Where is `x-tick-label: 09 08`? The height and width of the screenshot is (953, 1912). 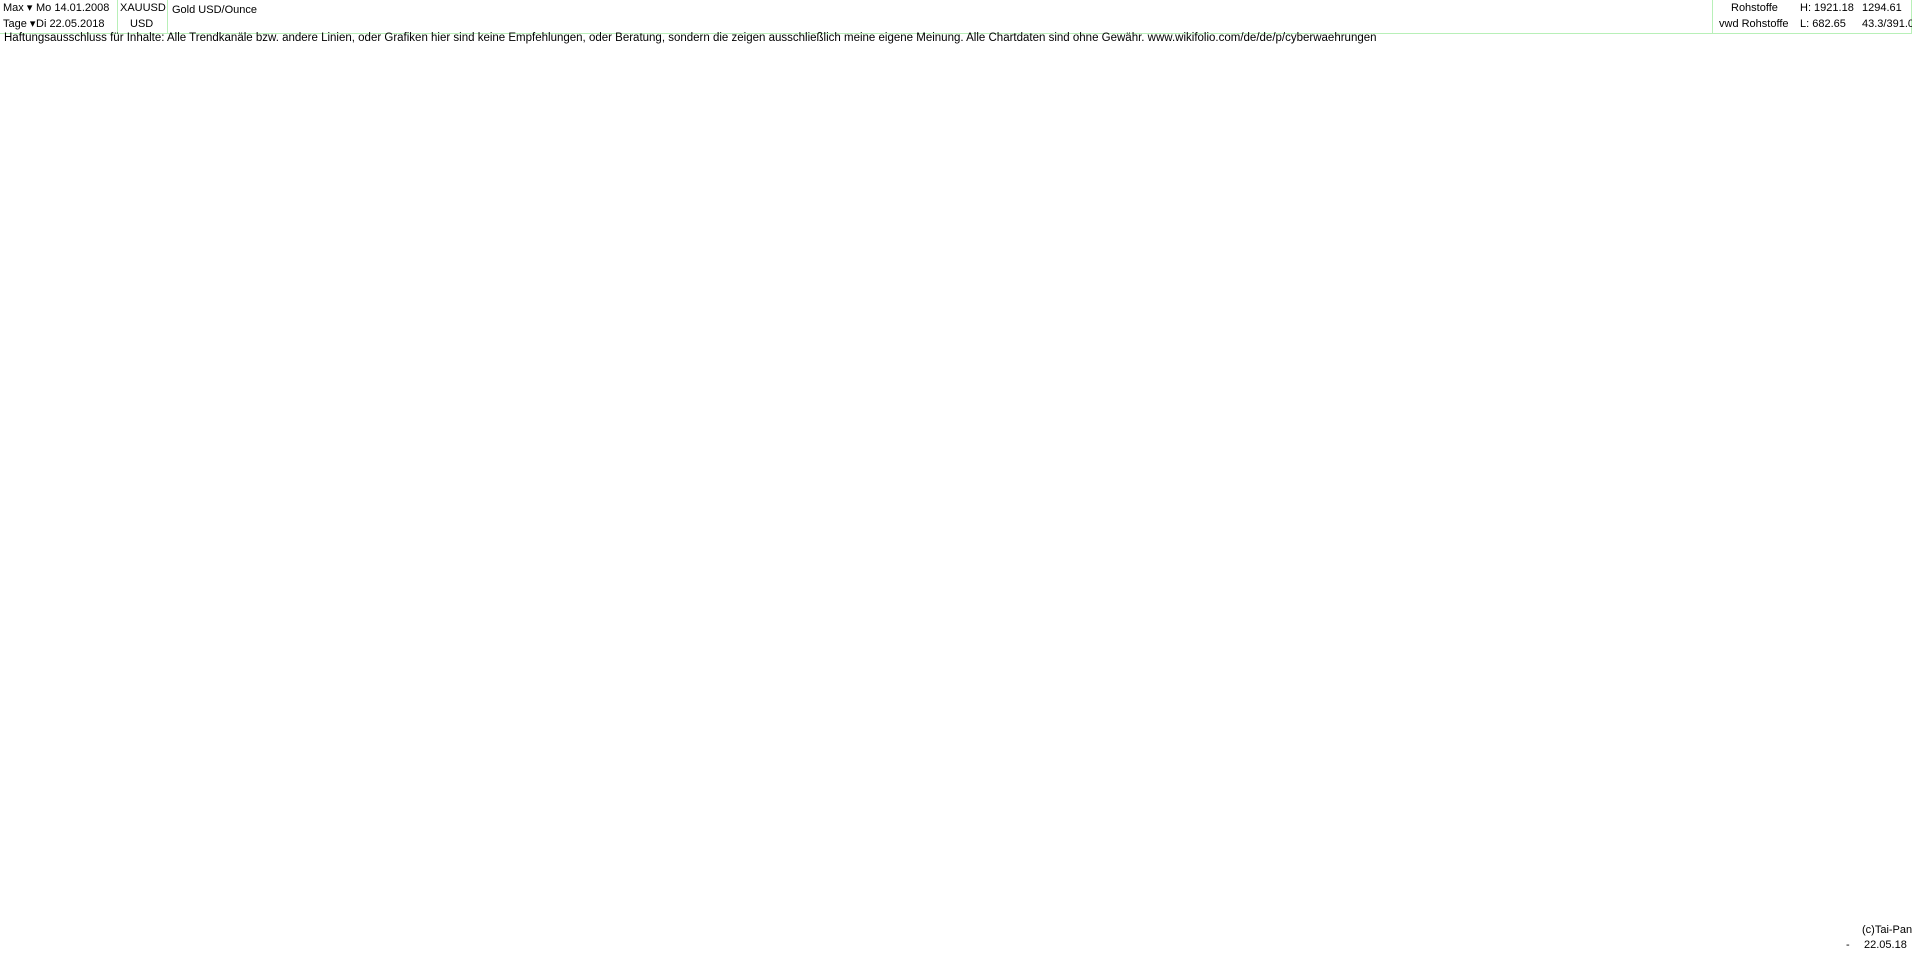
x-tick-label: 09 08 is located at coordinates (114, 945).